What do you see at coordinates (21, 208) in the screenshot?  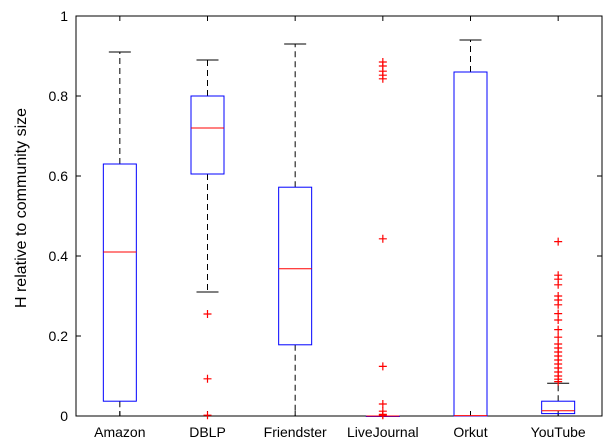 I see `y-axis-label: H relative to community size` at bounding box center [21, 208].